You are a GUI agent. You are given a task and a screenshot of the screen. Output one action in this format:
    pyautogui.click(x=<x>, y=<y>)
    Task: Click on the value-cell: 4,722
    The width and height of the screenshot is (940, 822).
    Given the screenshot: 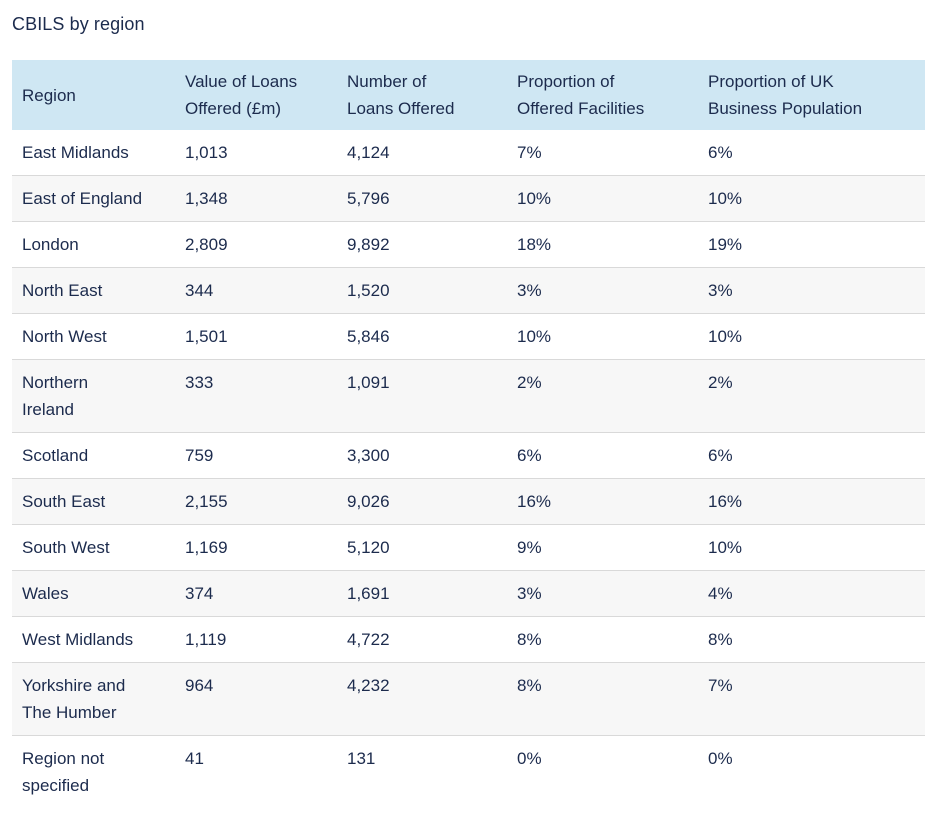 What is the action you would take?
    pyautogui.click(x=368, y=639)
    